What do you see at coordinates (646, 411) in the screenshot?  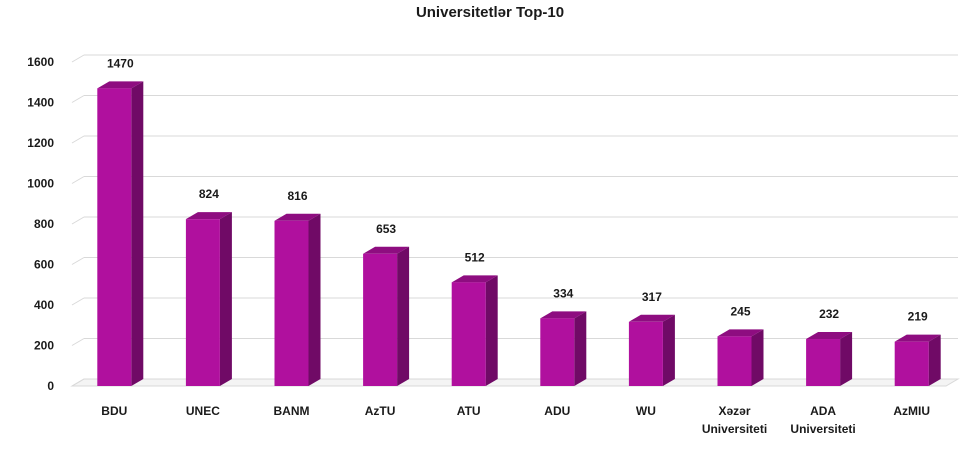 I see `x-tick-label: WU` at bounding box center [646, 411].